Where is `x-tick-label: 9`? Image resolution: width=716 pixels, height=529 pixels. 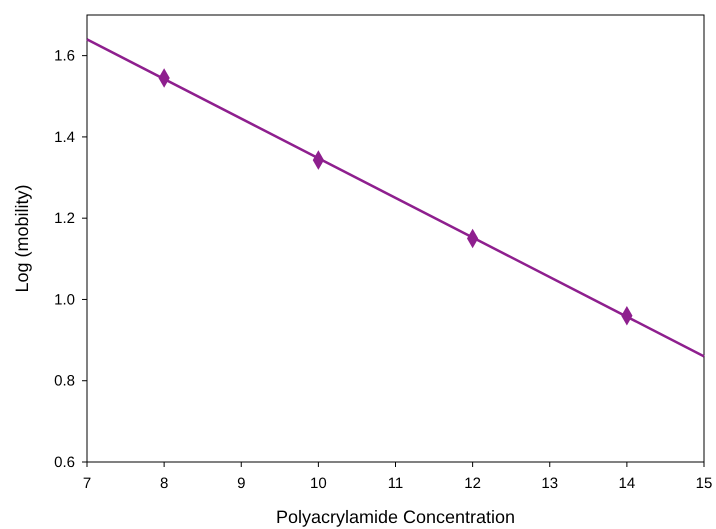
x-tick-label: 9 is located at coordinates (241, 483).